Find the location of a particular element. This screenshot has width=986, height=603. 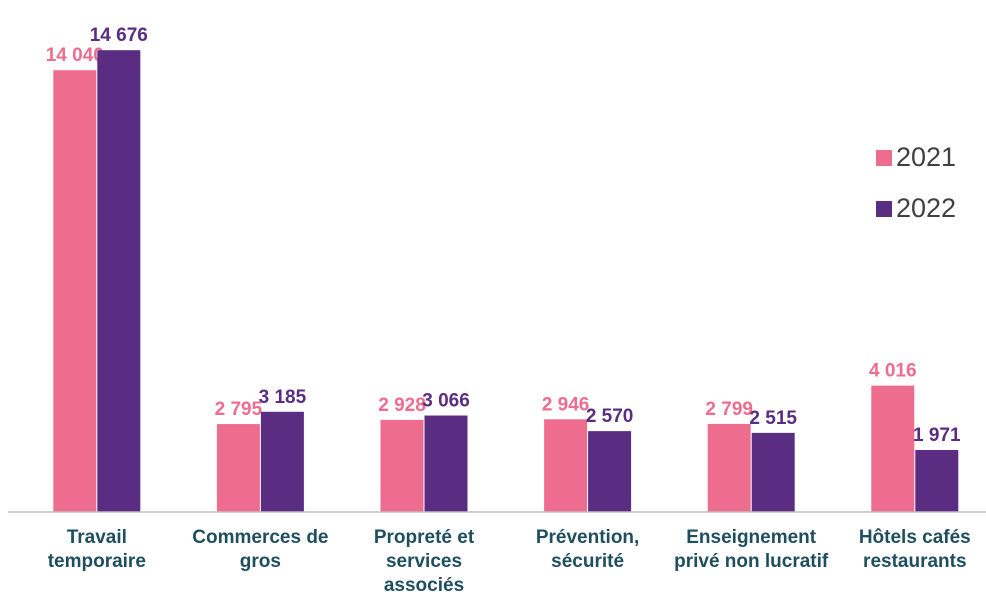

x-tick-label: Propreté et services associés is located at coordinates (424, 561).